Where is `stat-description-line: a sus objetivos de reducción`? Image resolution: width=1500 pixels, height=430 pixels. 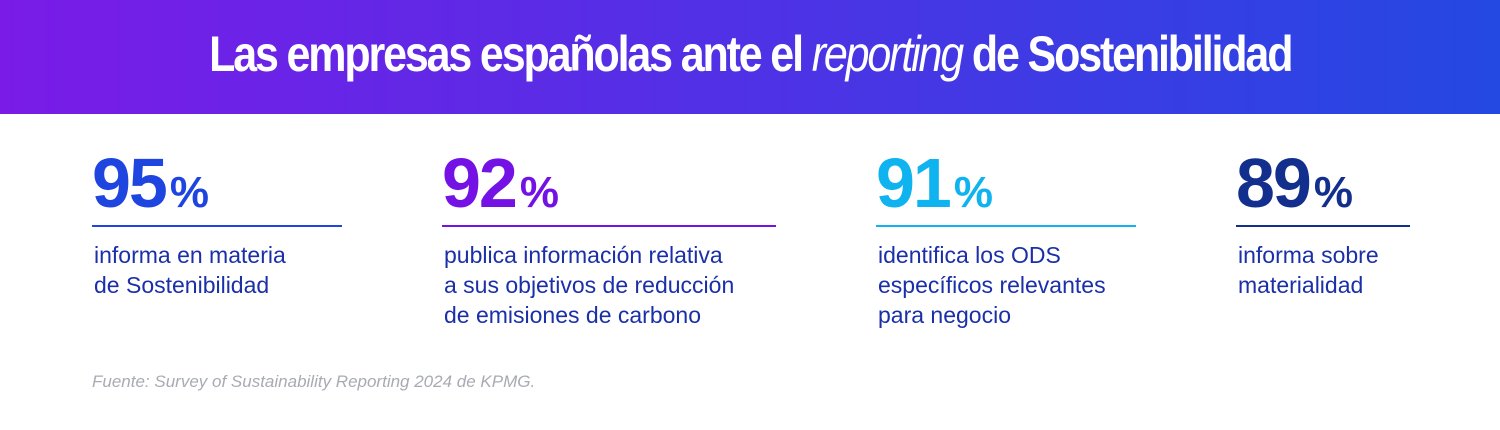
stat-description-line: a sus objetivos de reducción is located at coordinates (589, 285).